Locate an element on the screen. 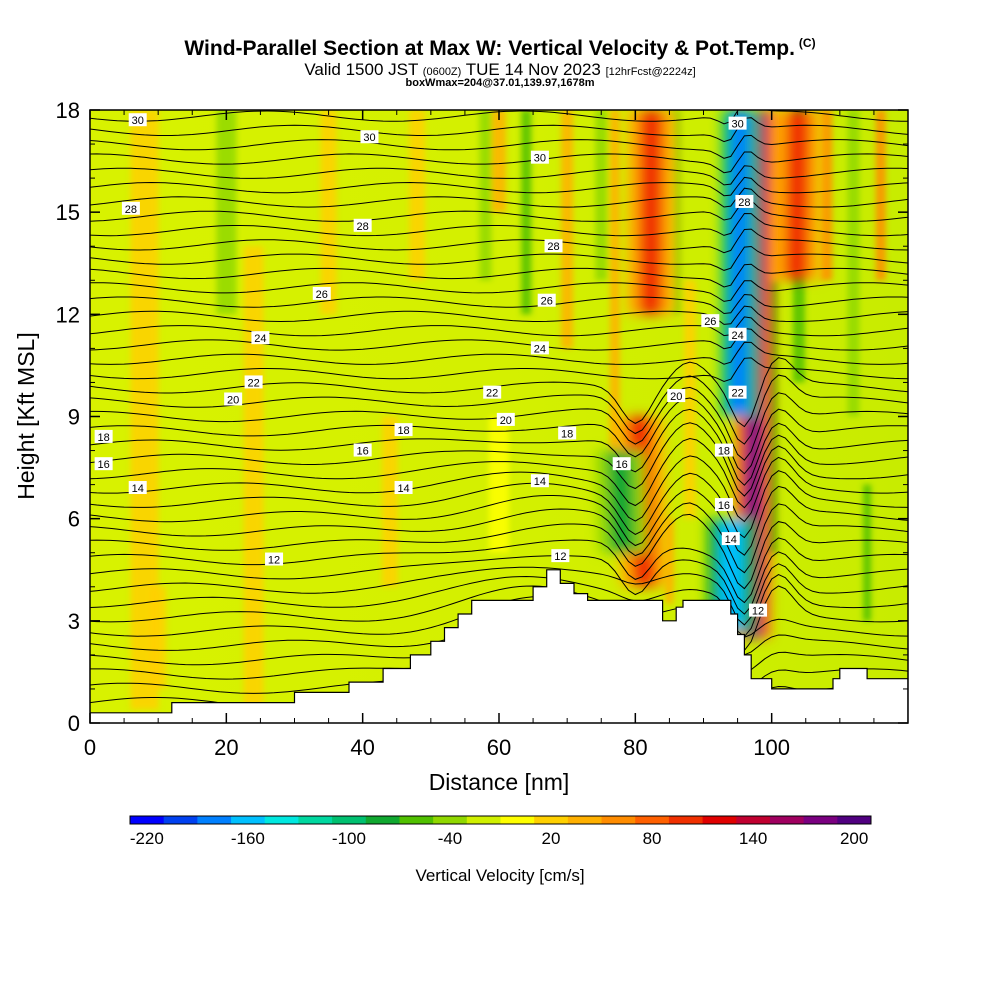  contour-label: 28 is located at coordinates (744, 203).